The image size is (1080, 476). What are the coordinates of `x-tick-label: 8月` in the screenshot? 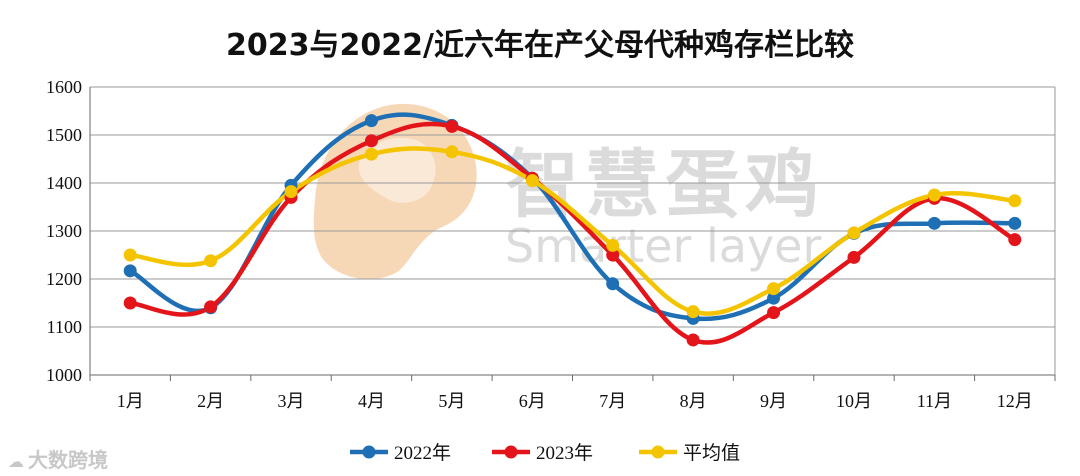 It's located at (693, 401).